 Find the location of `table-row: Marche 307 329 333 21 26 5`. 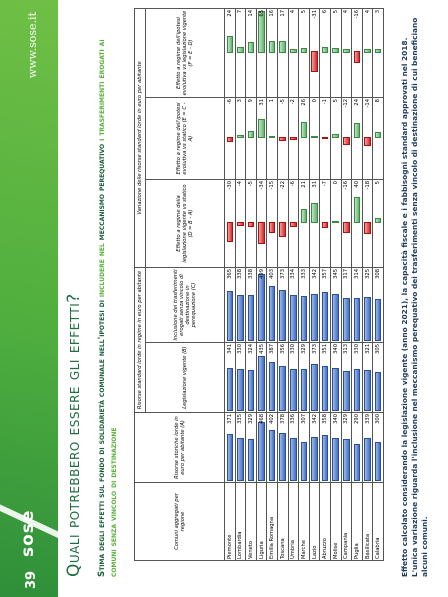

table-row: Marche 307 329 333 21 26 5 is located at coordinates (304, 284).